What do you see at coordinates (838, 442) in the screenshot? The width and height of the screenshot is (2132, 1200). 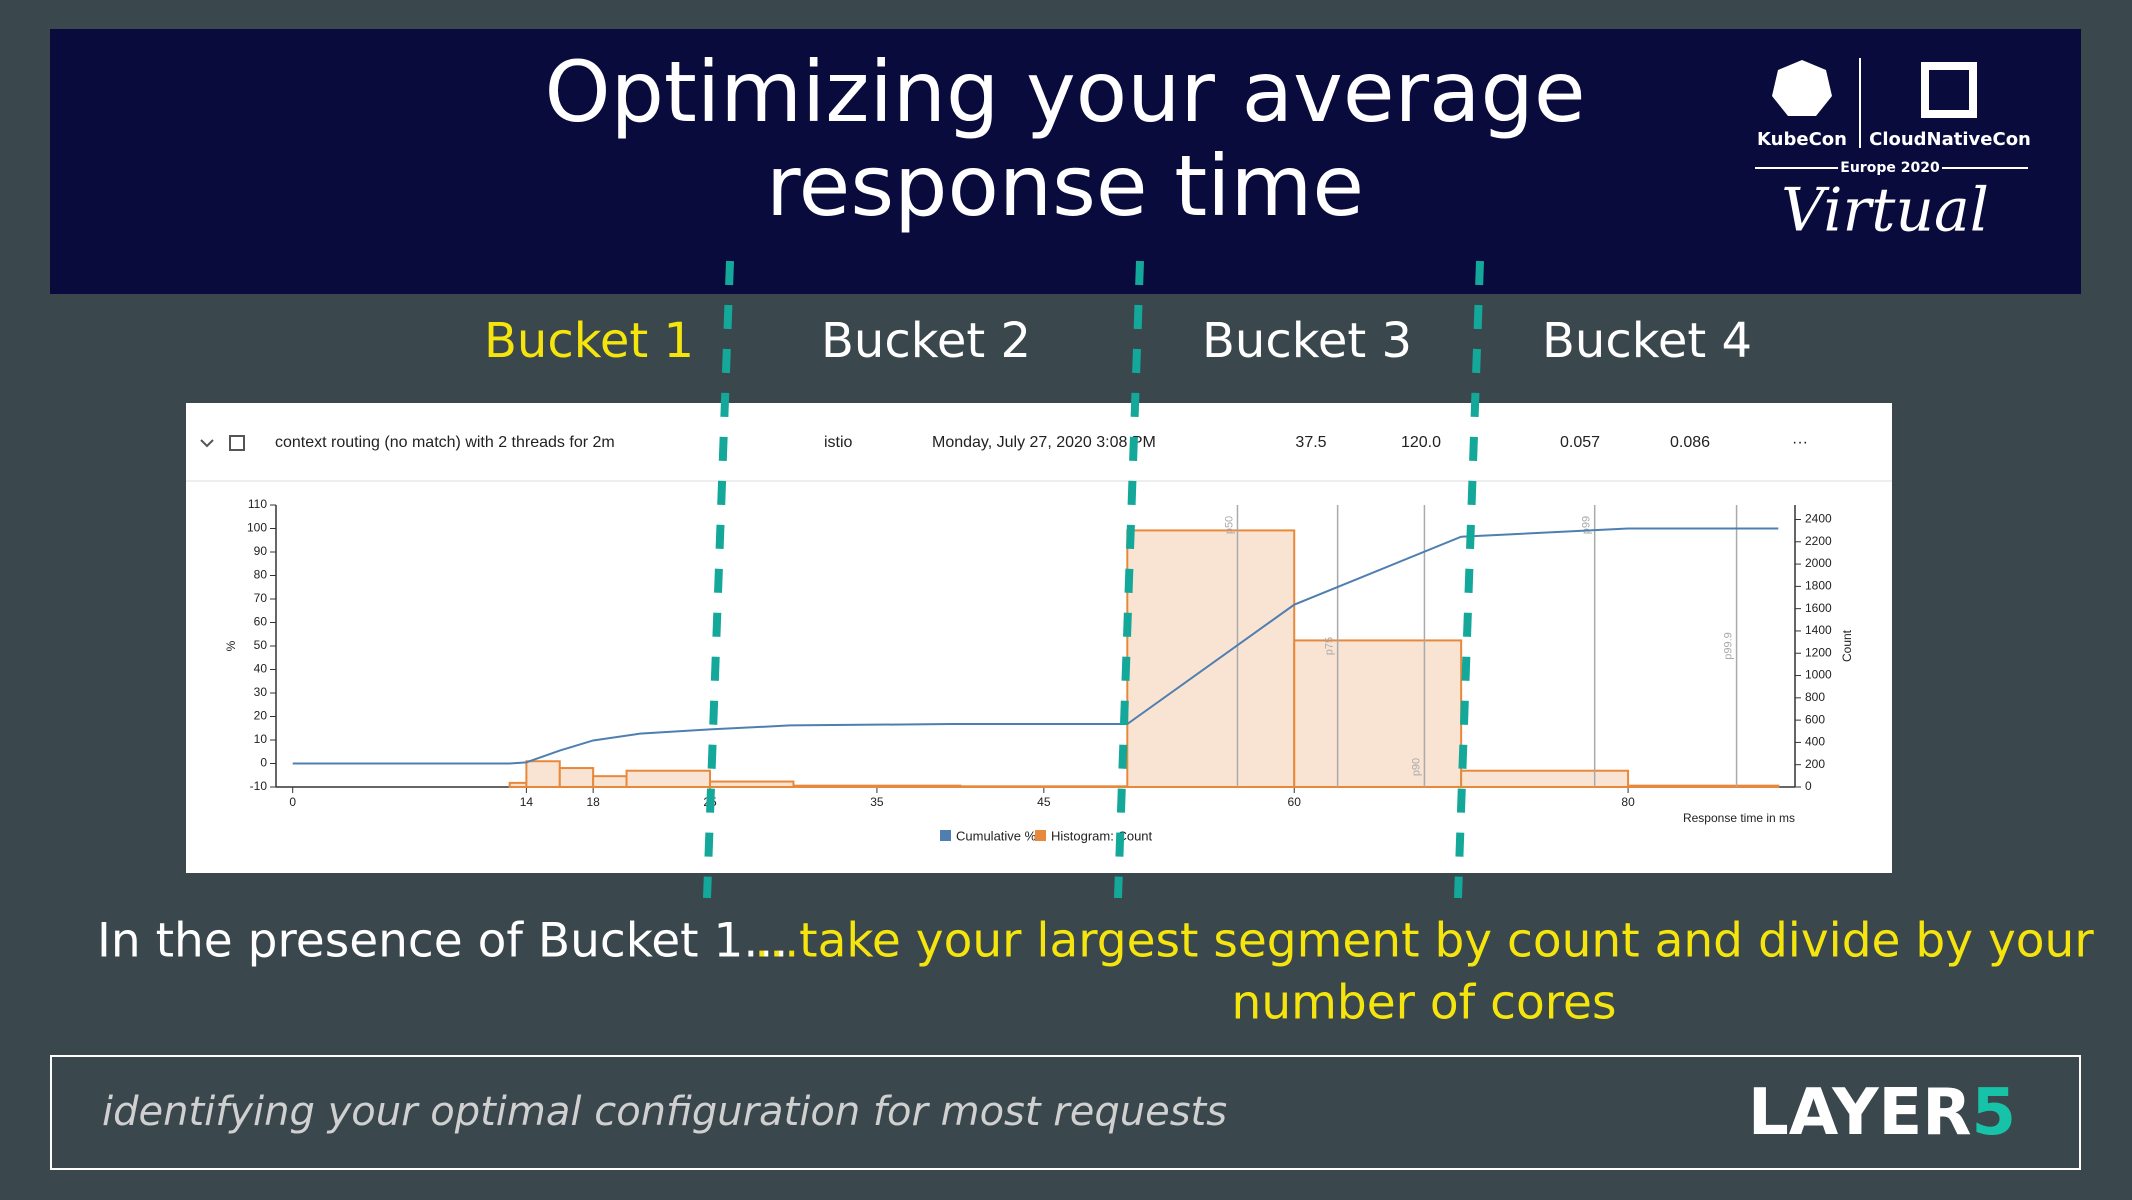 I see `row-cell: istio` at bounding box center [838, 442].